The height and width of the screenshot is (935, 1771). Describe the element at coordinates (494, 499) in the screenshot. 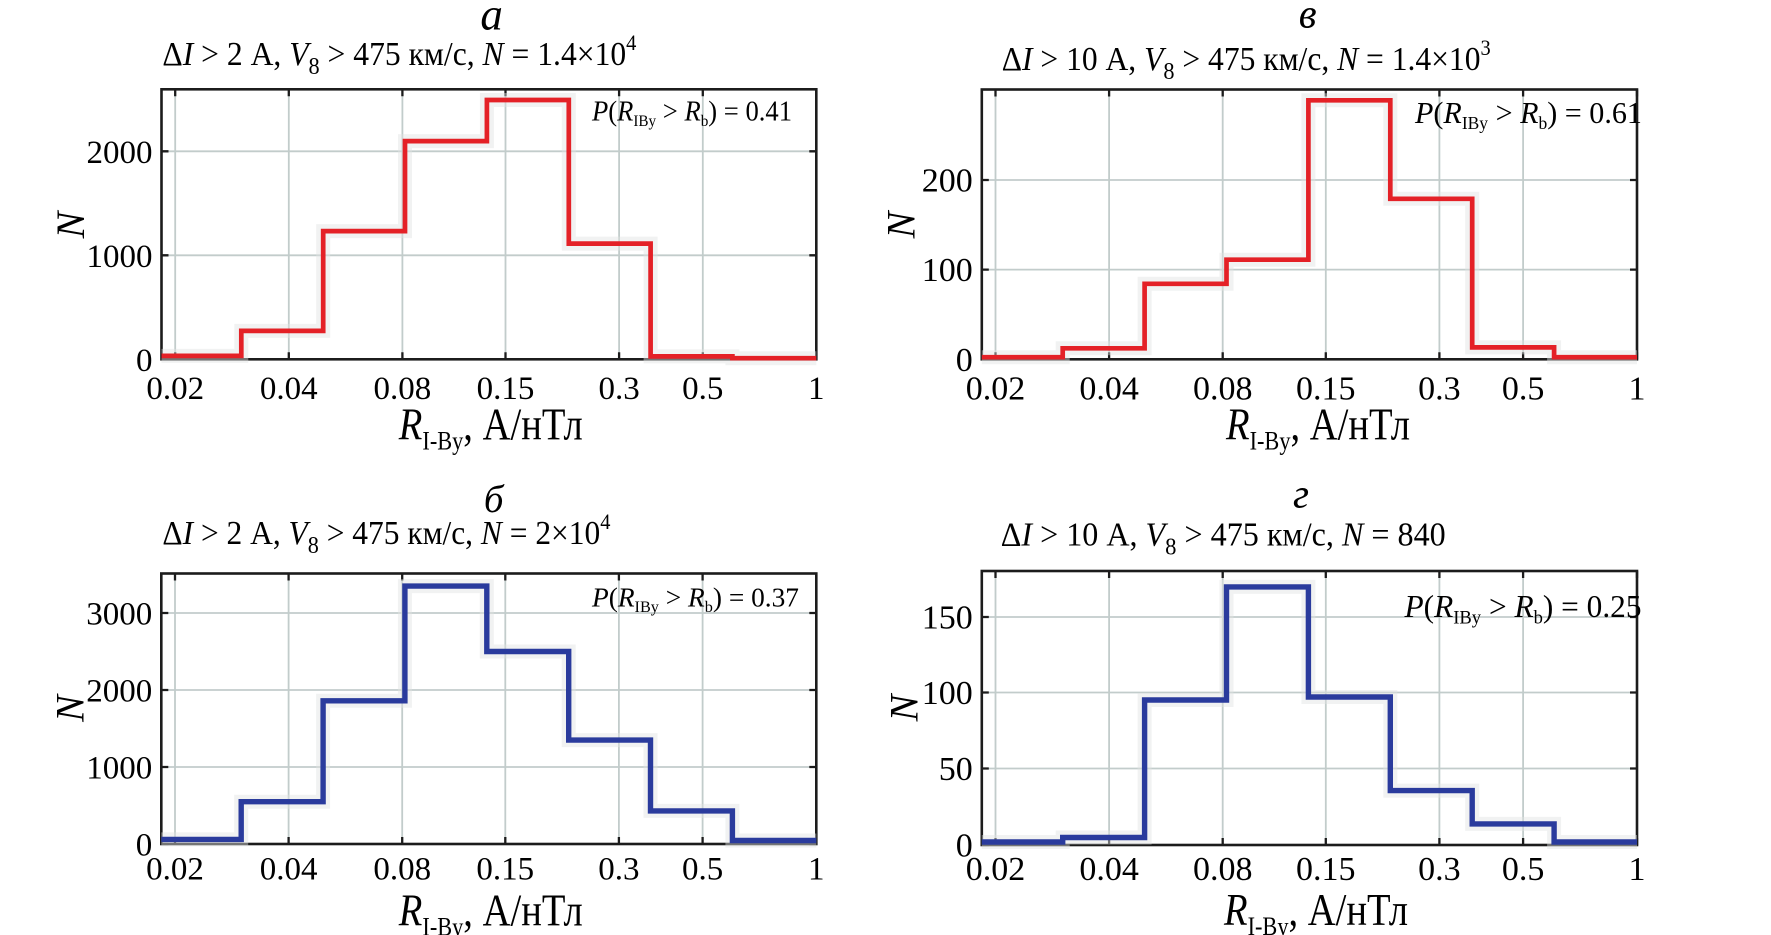

I see `svg-text: б` at that location.